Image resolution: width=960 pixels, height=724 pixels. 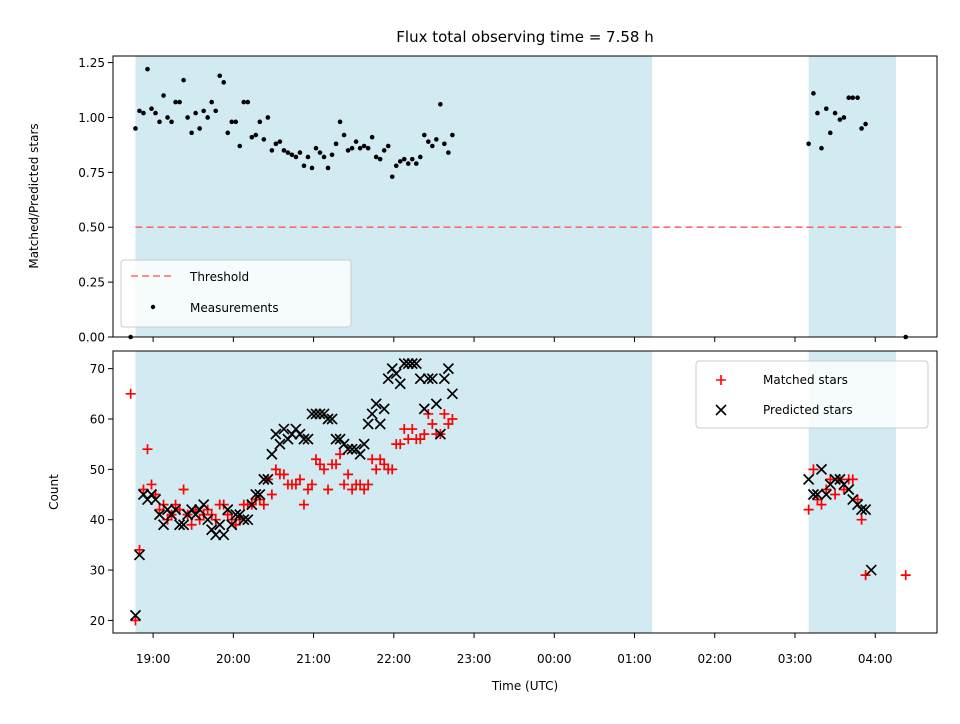 What do you see at coordinates (91, 118) in the screenshot?
I see `y-tick-label: 1.00` at bounding box center [91, 118].